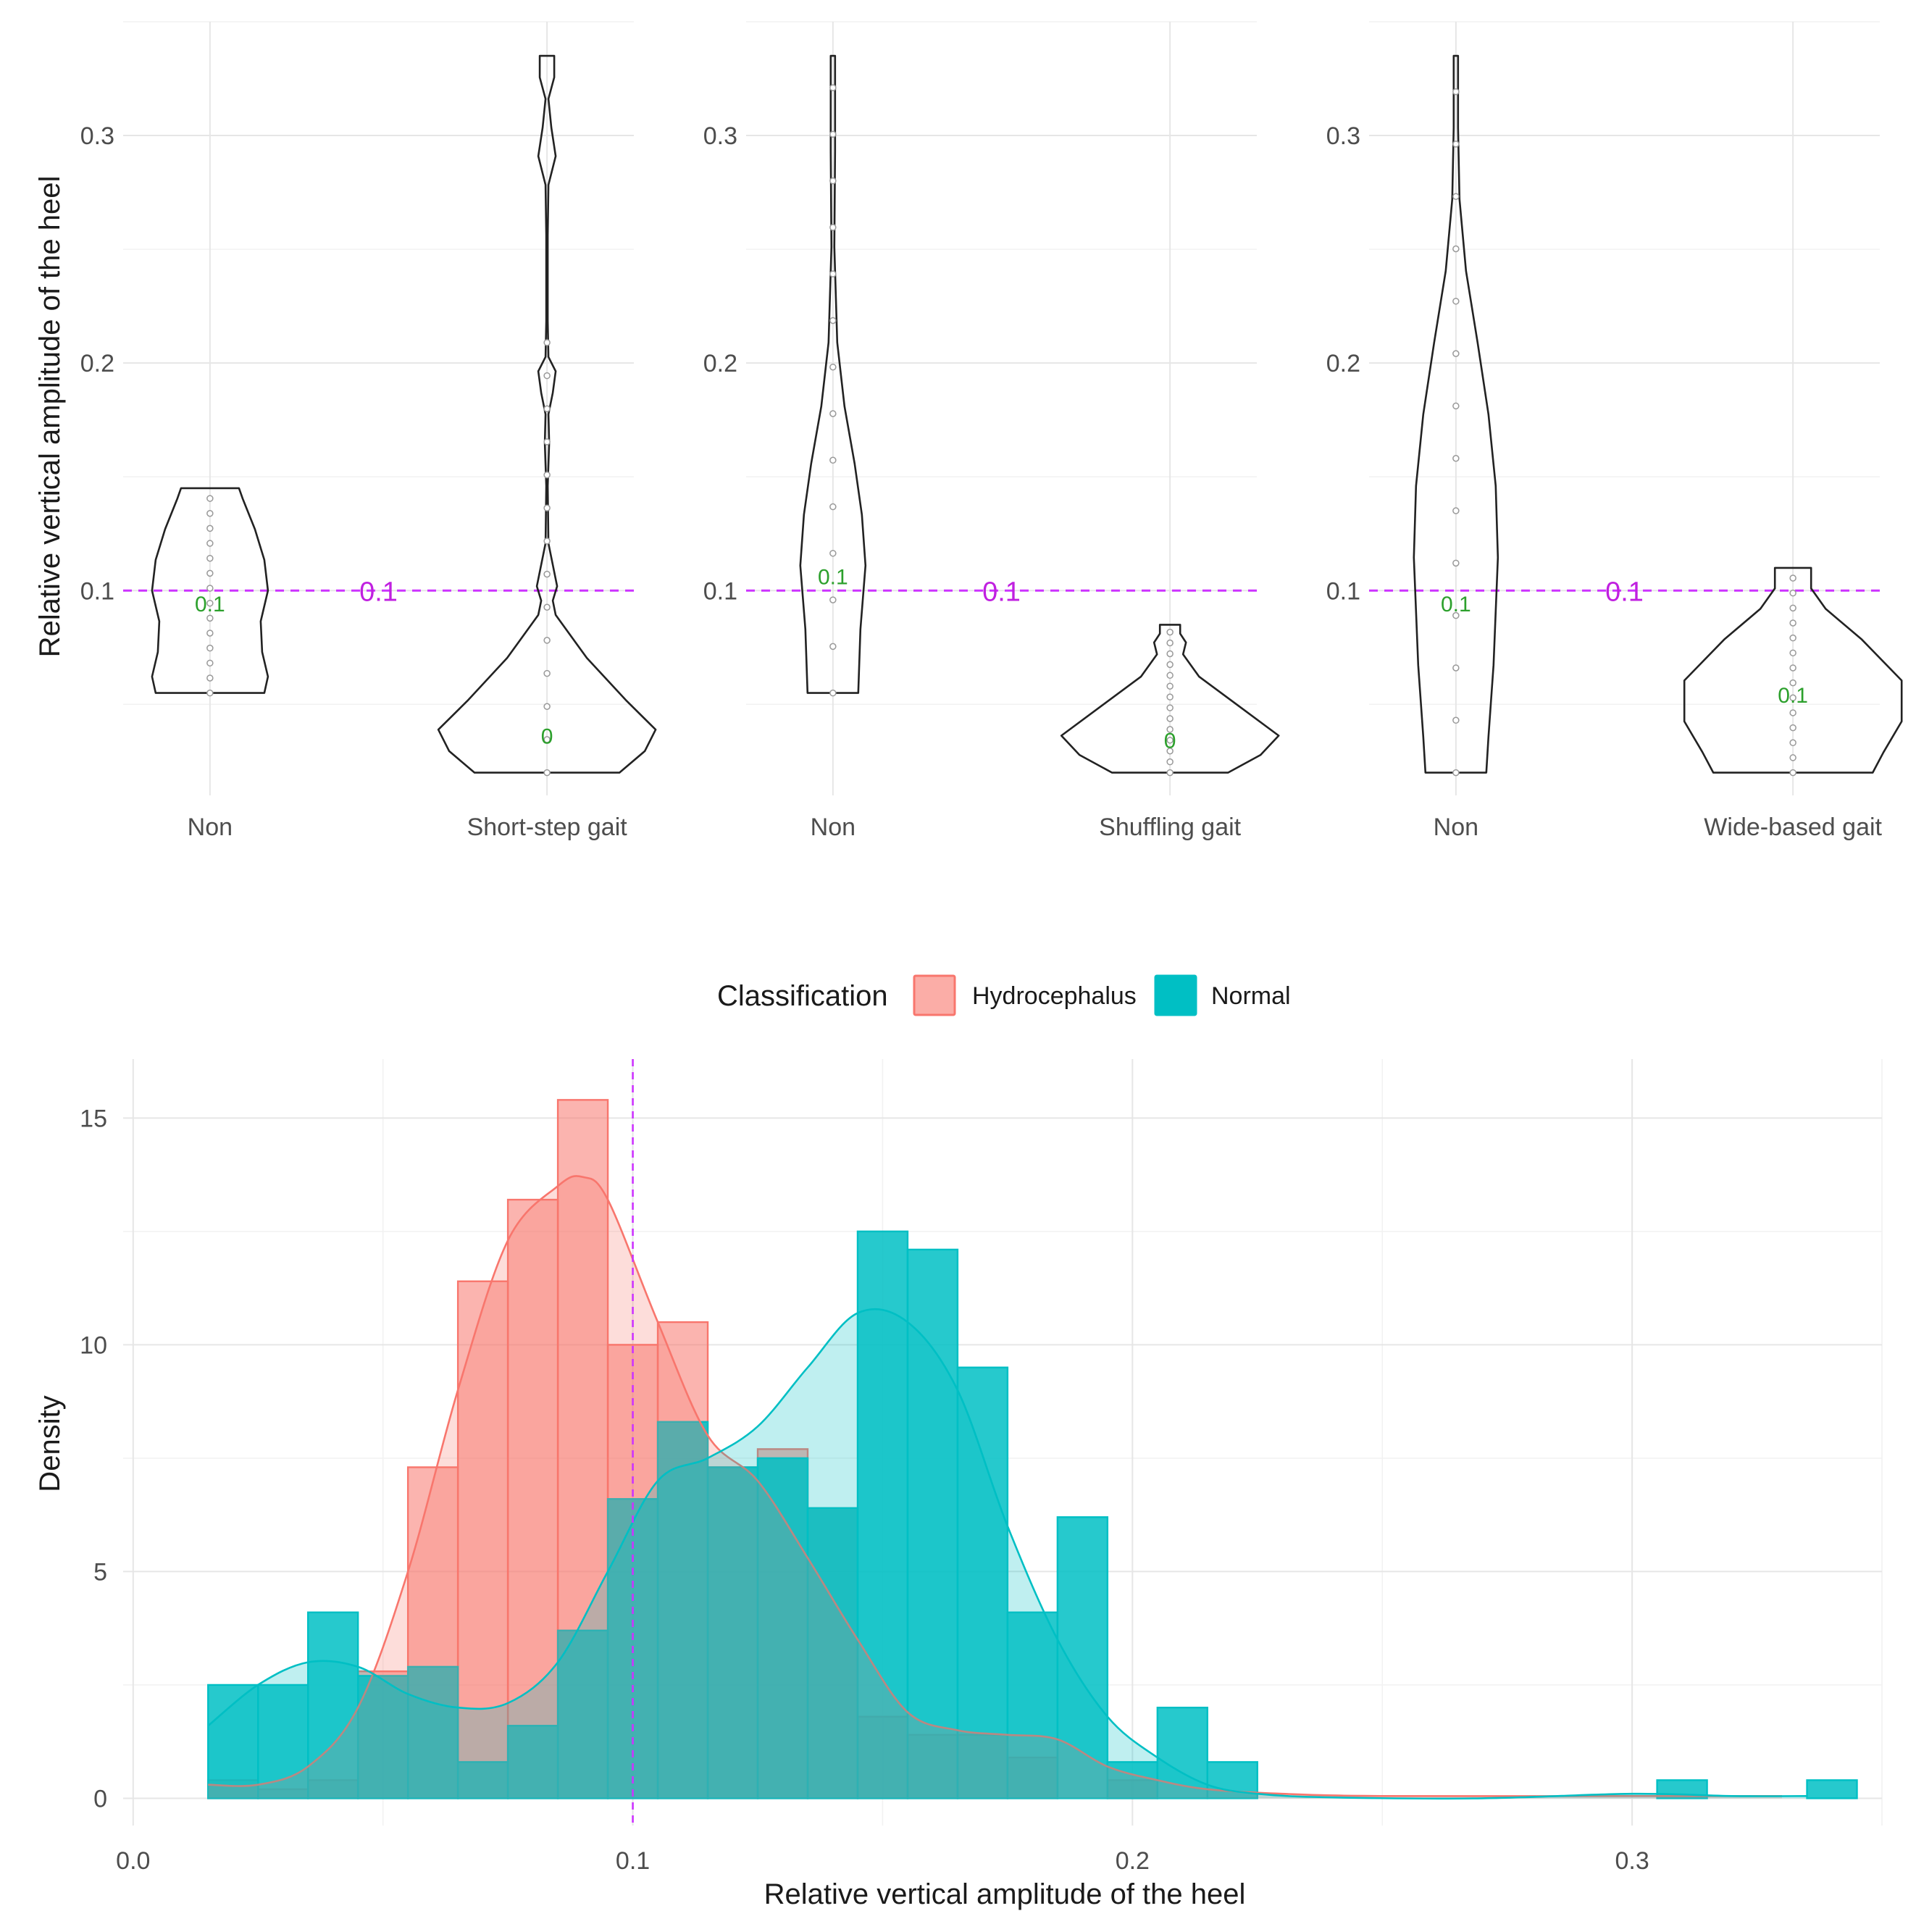 This screenshot has width=1916, height=1932. I want to click on violin-wide-based-gait, so click(1793, 670).